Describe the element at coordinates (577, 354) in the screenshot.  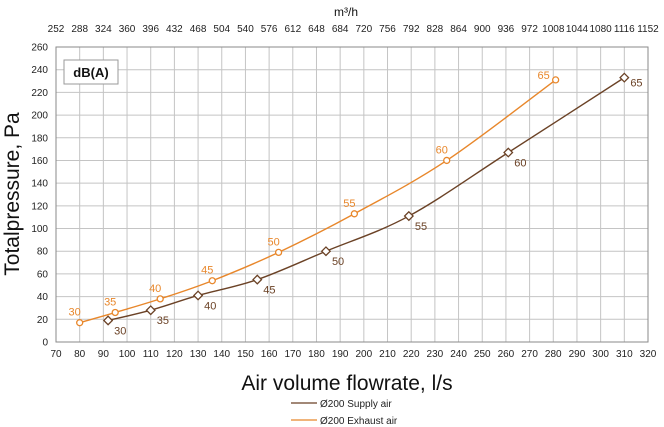
I see `x-tick-label: 290` at that location.